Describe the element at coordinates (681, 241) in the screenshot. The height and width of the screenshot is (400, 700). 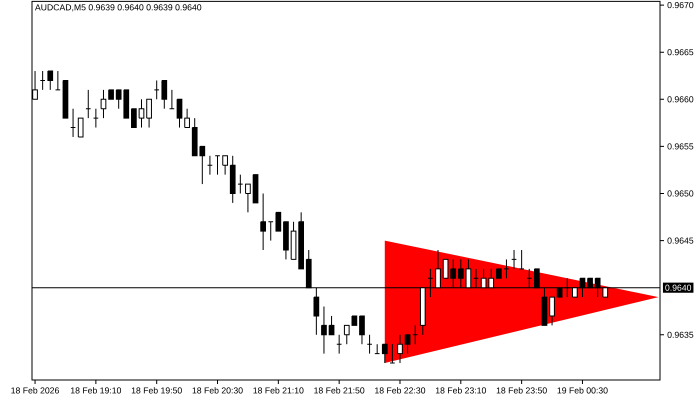
I see `y-tick-label: 0.9645` at that location.